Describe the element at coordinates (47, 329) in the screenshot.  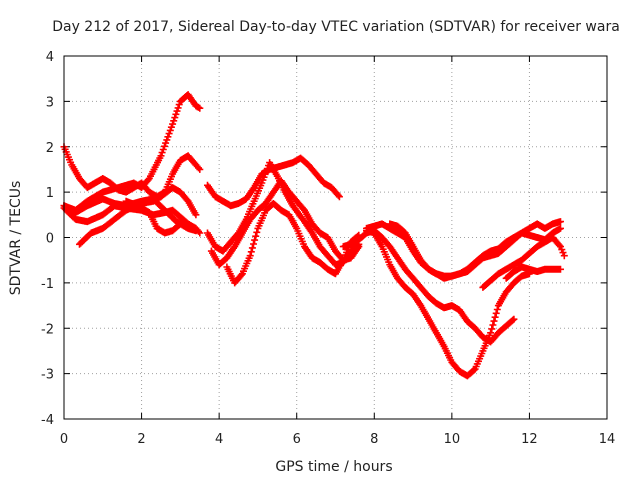
I see `y-tick-label: -2` at that location.